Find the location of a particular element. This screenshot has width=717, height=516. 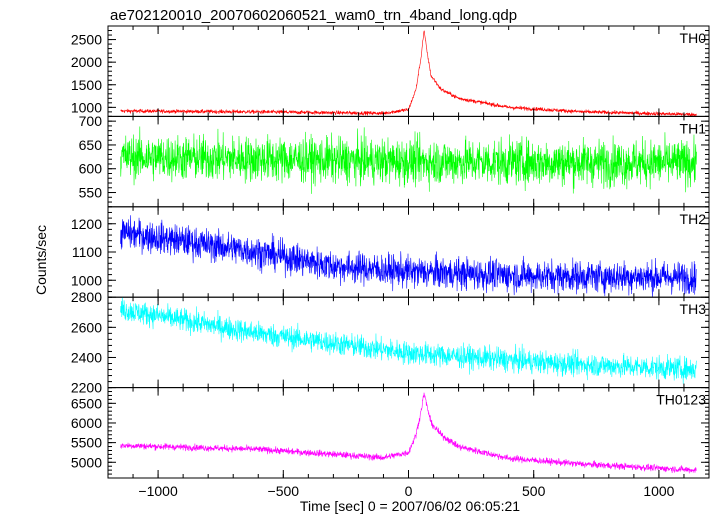

y-tick-label: 5000 is located at coordinates (86, 462).